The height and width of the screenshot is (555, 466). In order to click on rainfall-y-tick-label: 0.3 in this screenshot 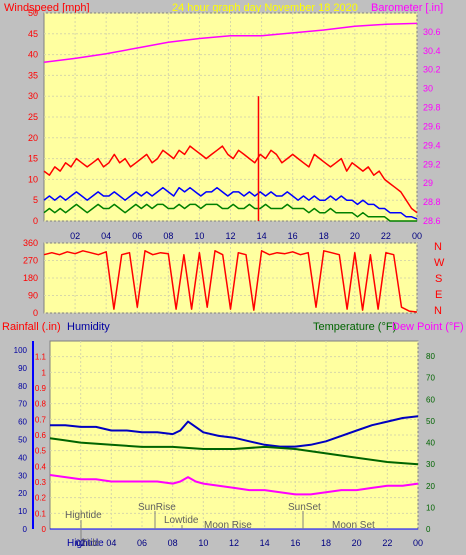, I will do `click(41, 482)`.